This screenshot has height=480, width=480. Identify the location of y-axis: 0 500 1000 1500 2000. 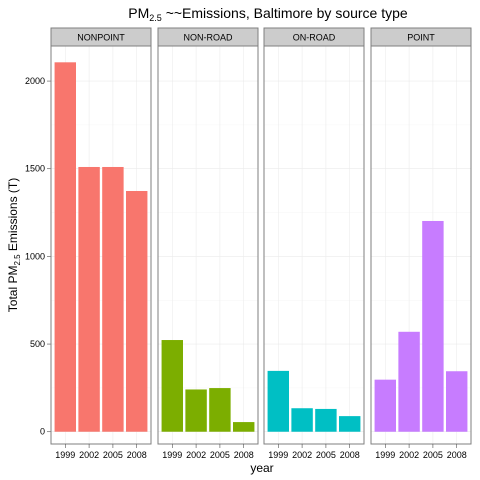
(38, 256).